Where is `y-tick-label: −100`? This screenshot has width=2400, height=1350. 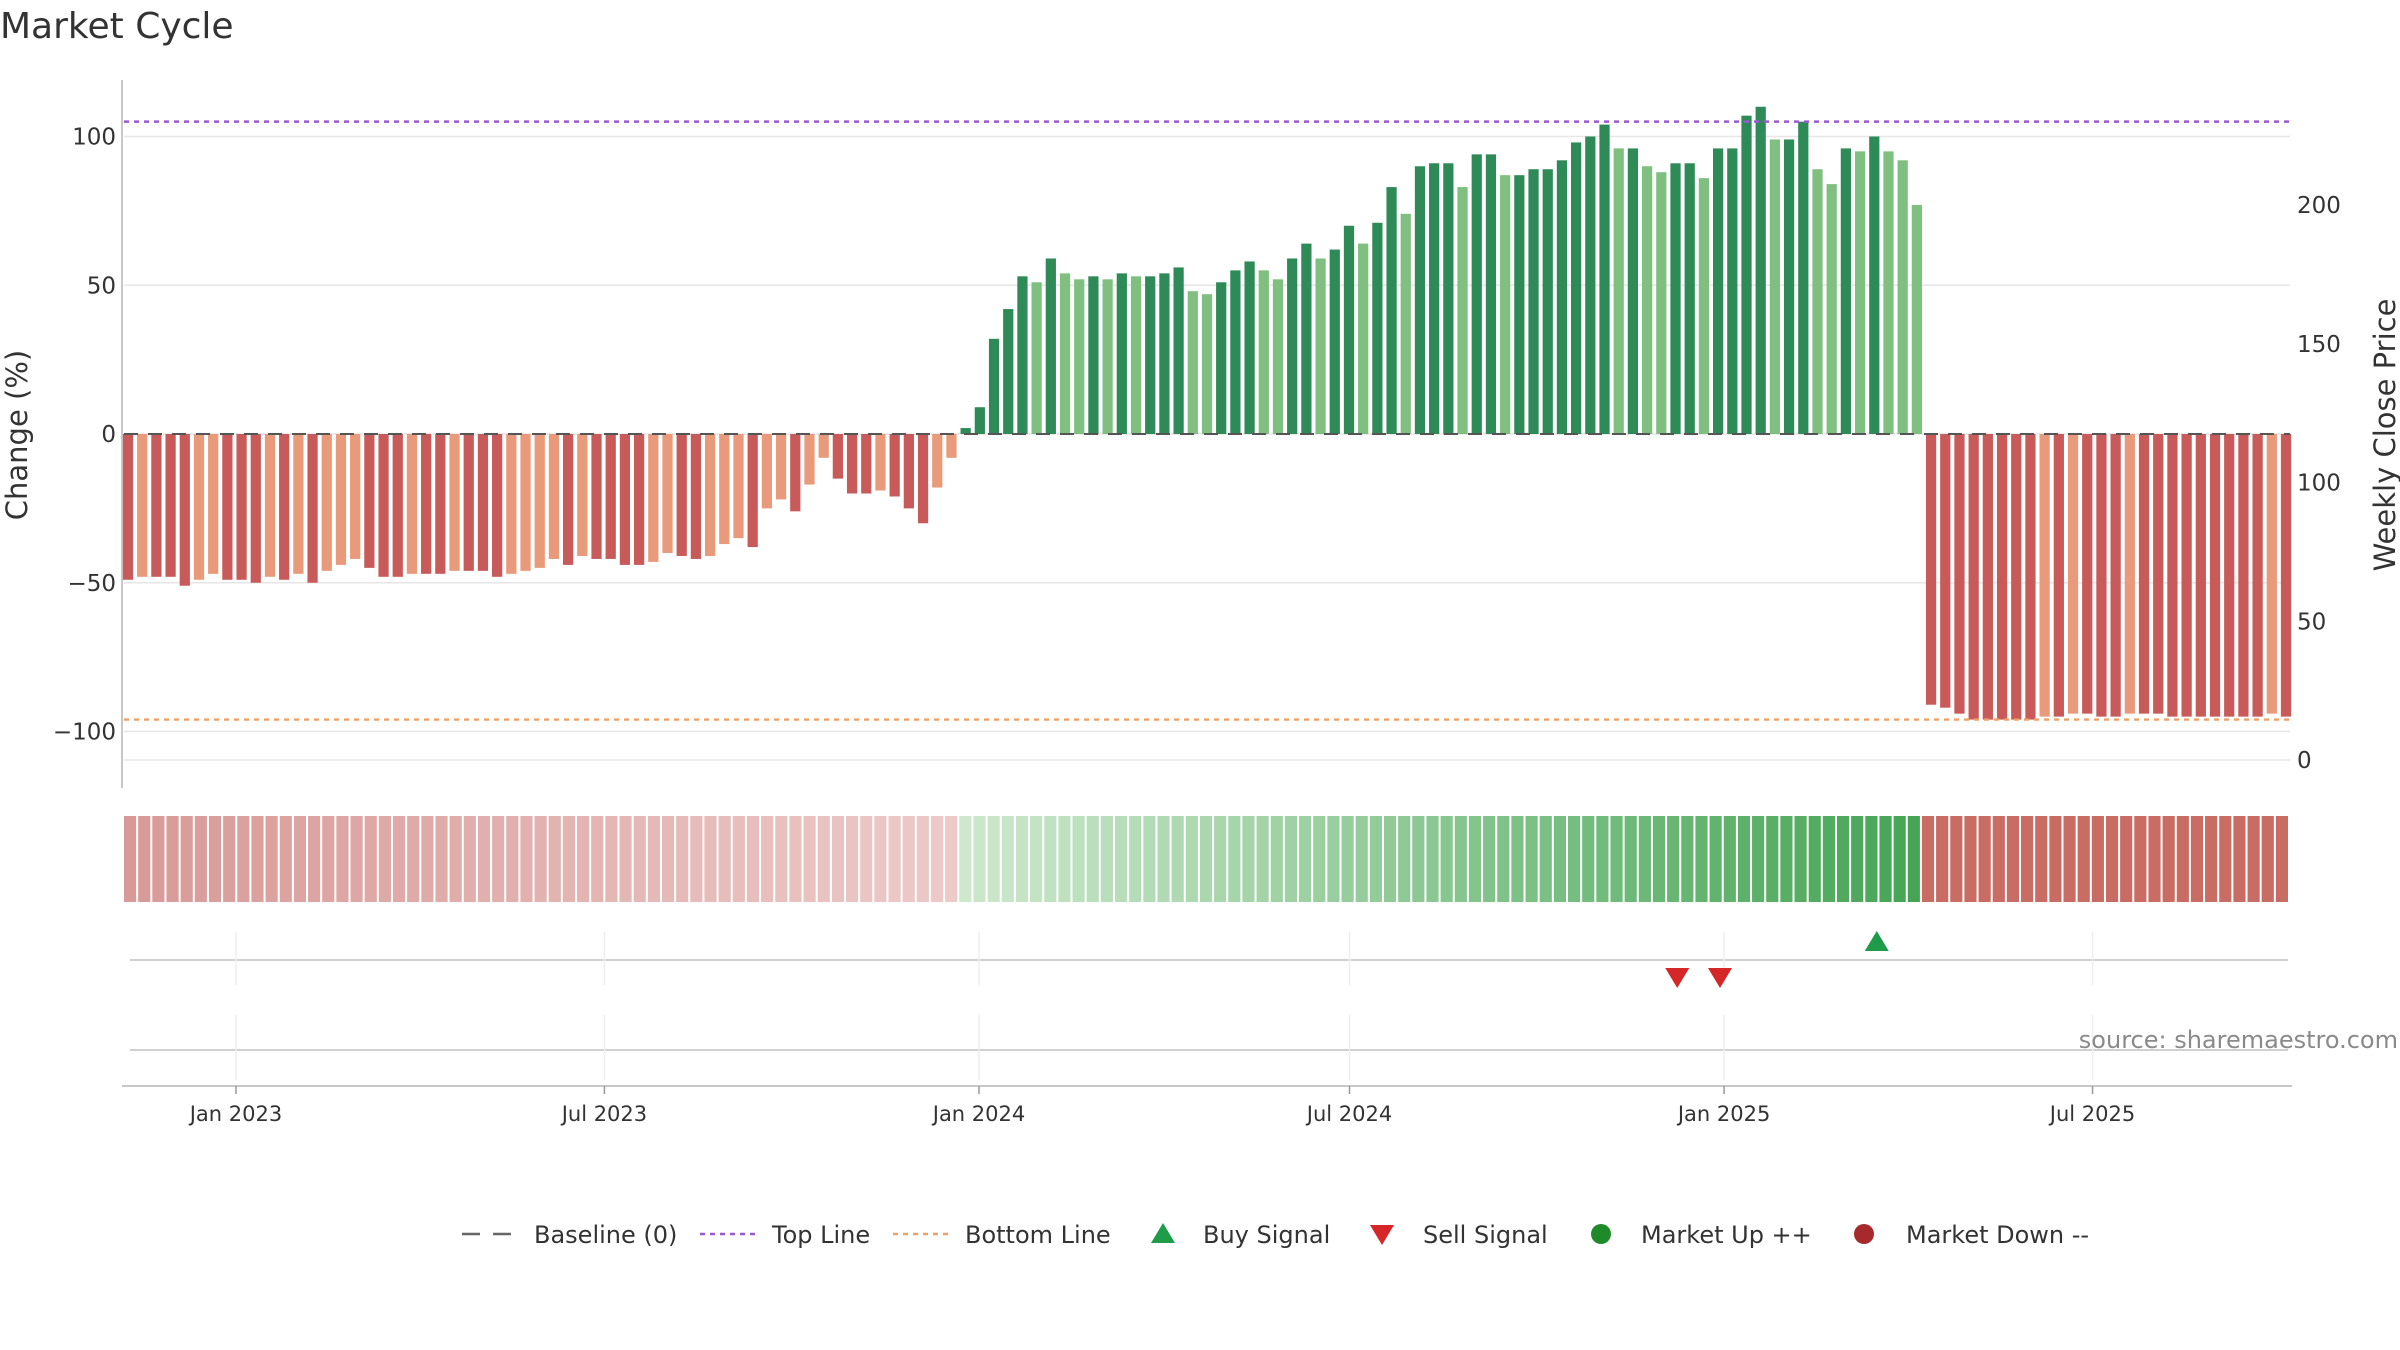 y-tick-label: −100 is located at coordinates (84, 733).